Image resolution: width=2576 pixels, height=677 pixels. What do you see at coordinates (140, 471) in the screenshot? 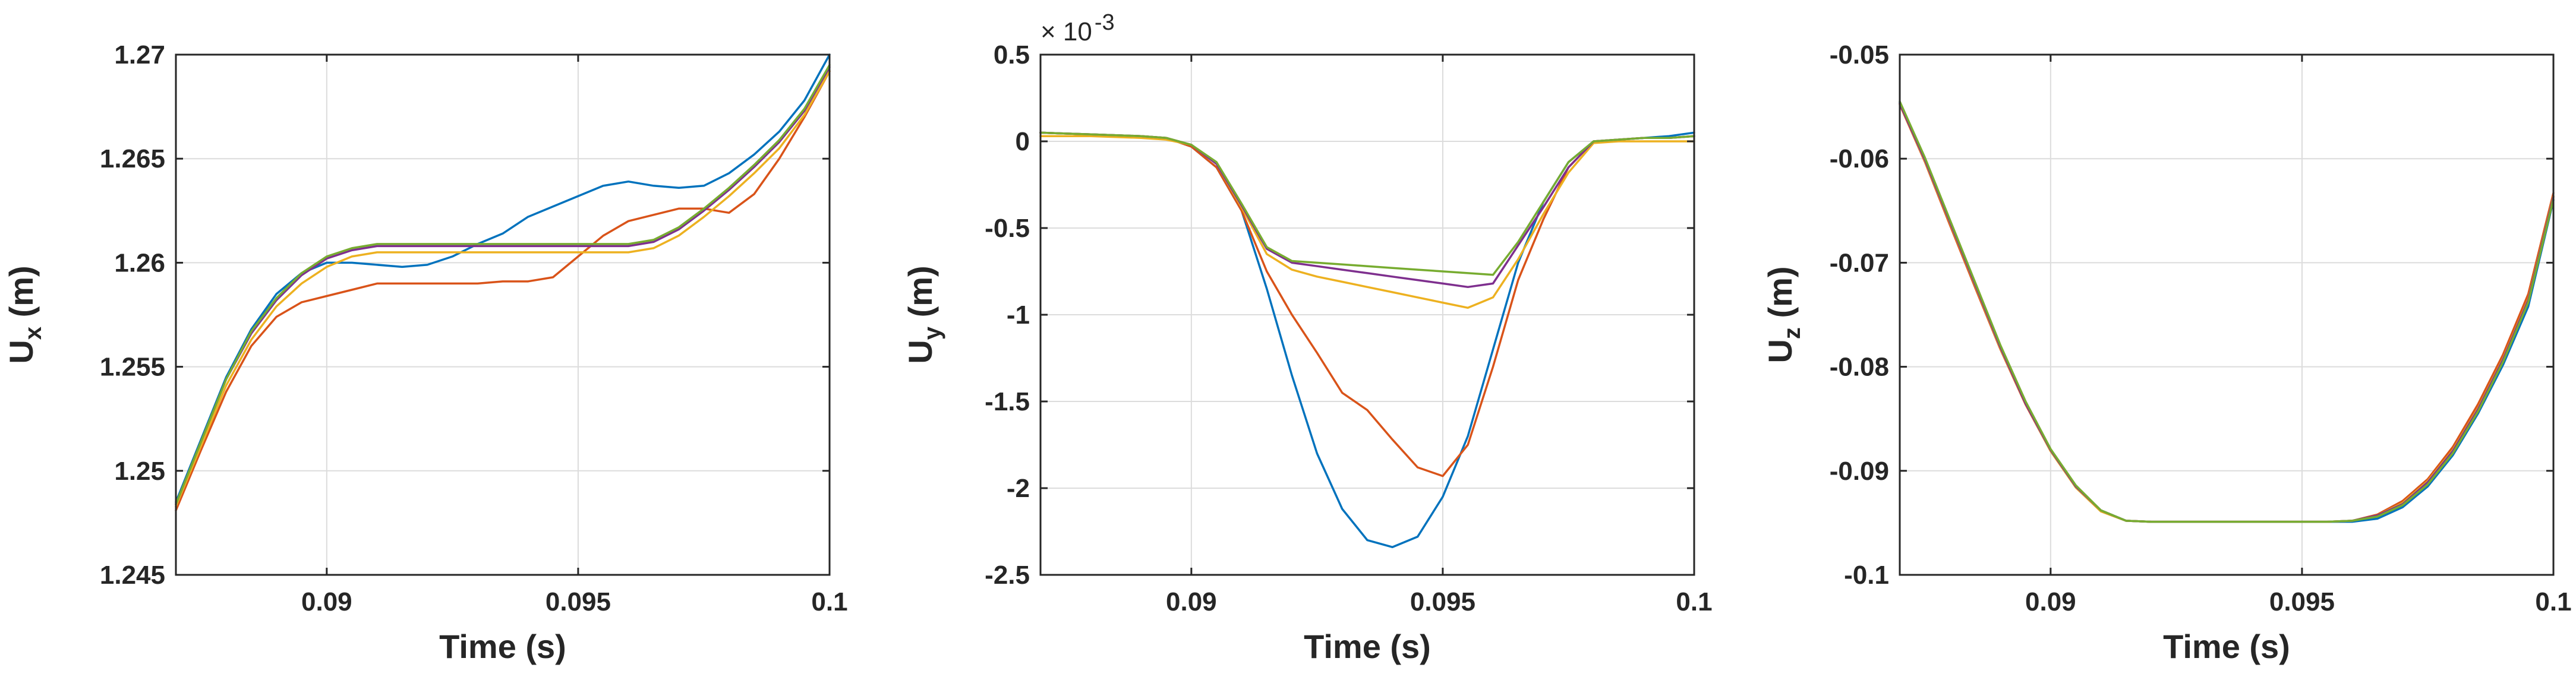
I see `y-tick-label: 1.25` at bounding box center [140, 471].